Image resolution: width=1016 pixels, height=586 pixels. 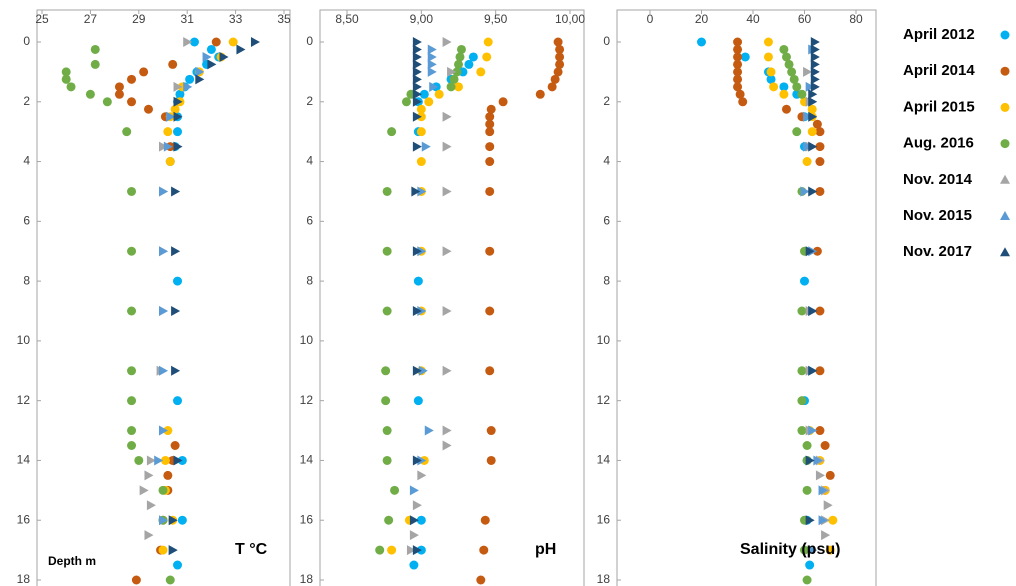 What do you see at coordinates (496, 19) in the screenshot?
I see `x-tick-label: 9,50` at bounding box center [496, 19].